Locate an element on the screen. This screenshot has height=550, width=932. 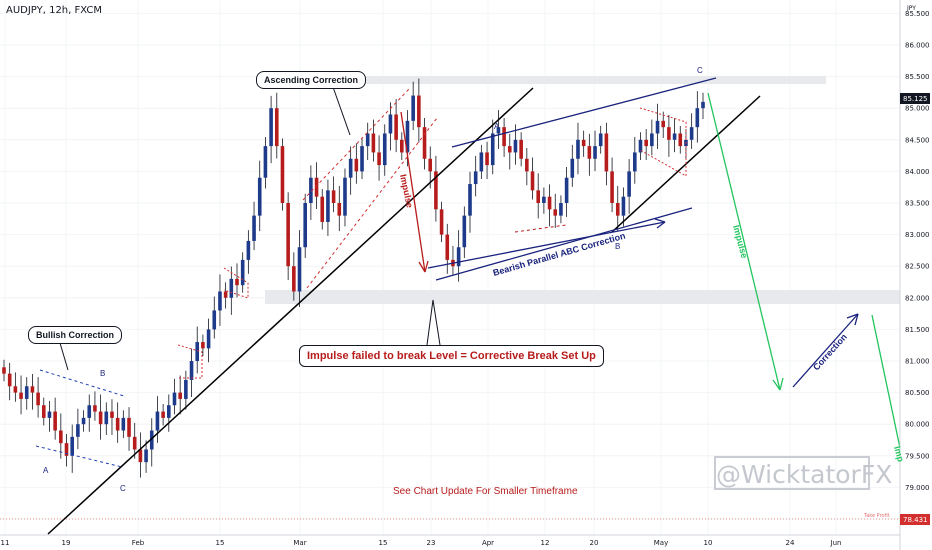
bullish-correction-callout: Bullish Correction is located at coordinates (75, 335).